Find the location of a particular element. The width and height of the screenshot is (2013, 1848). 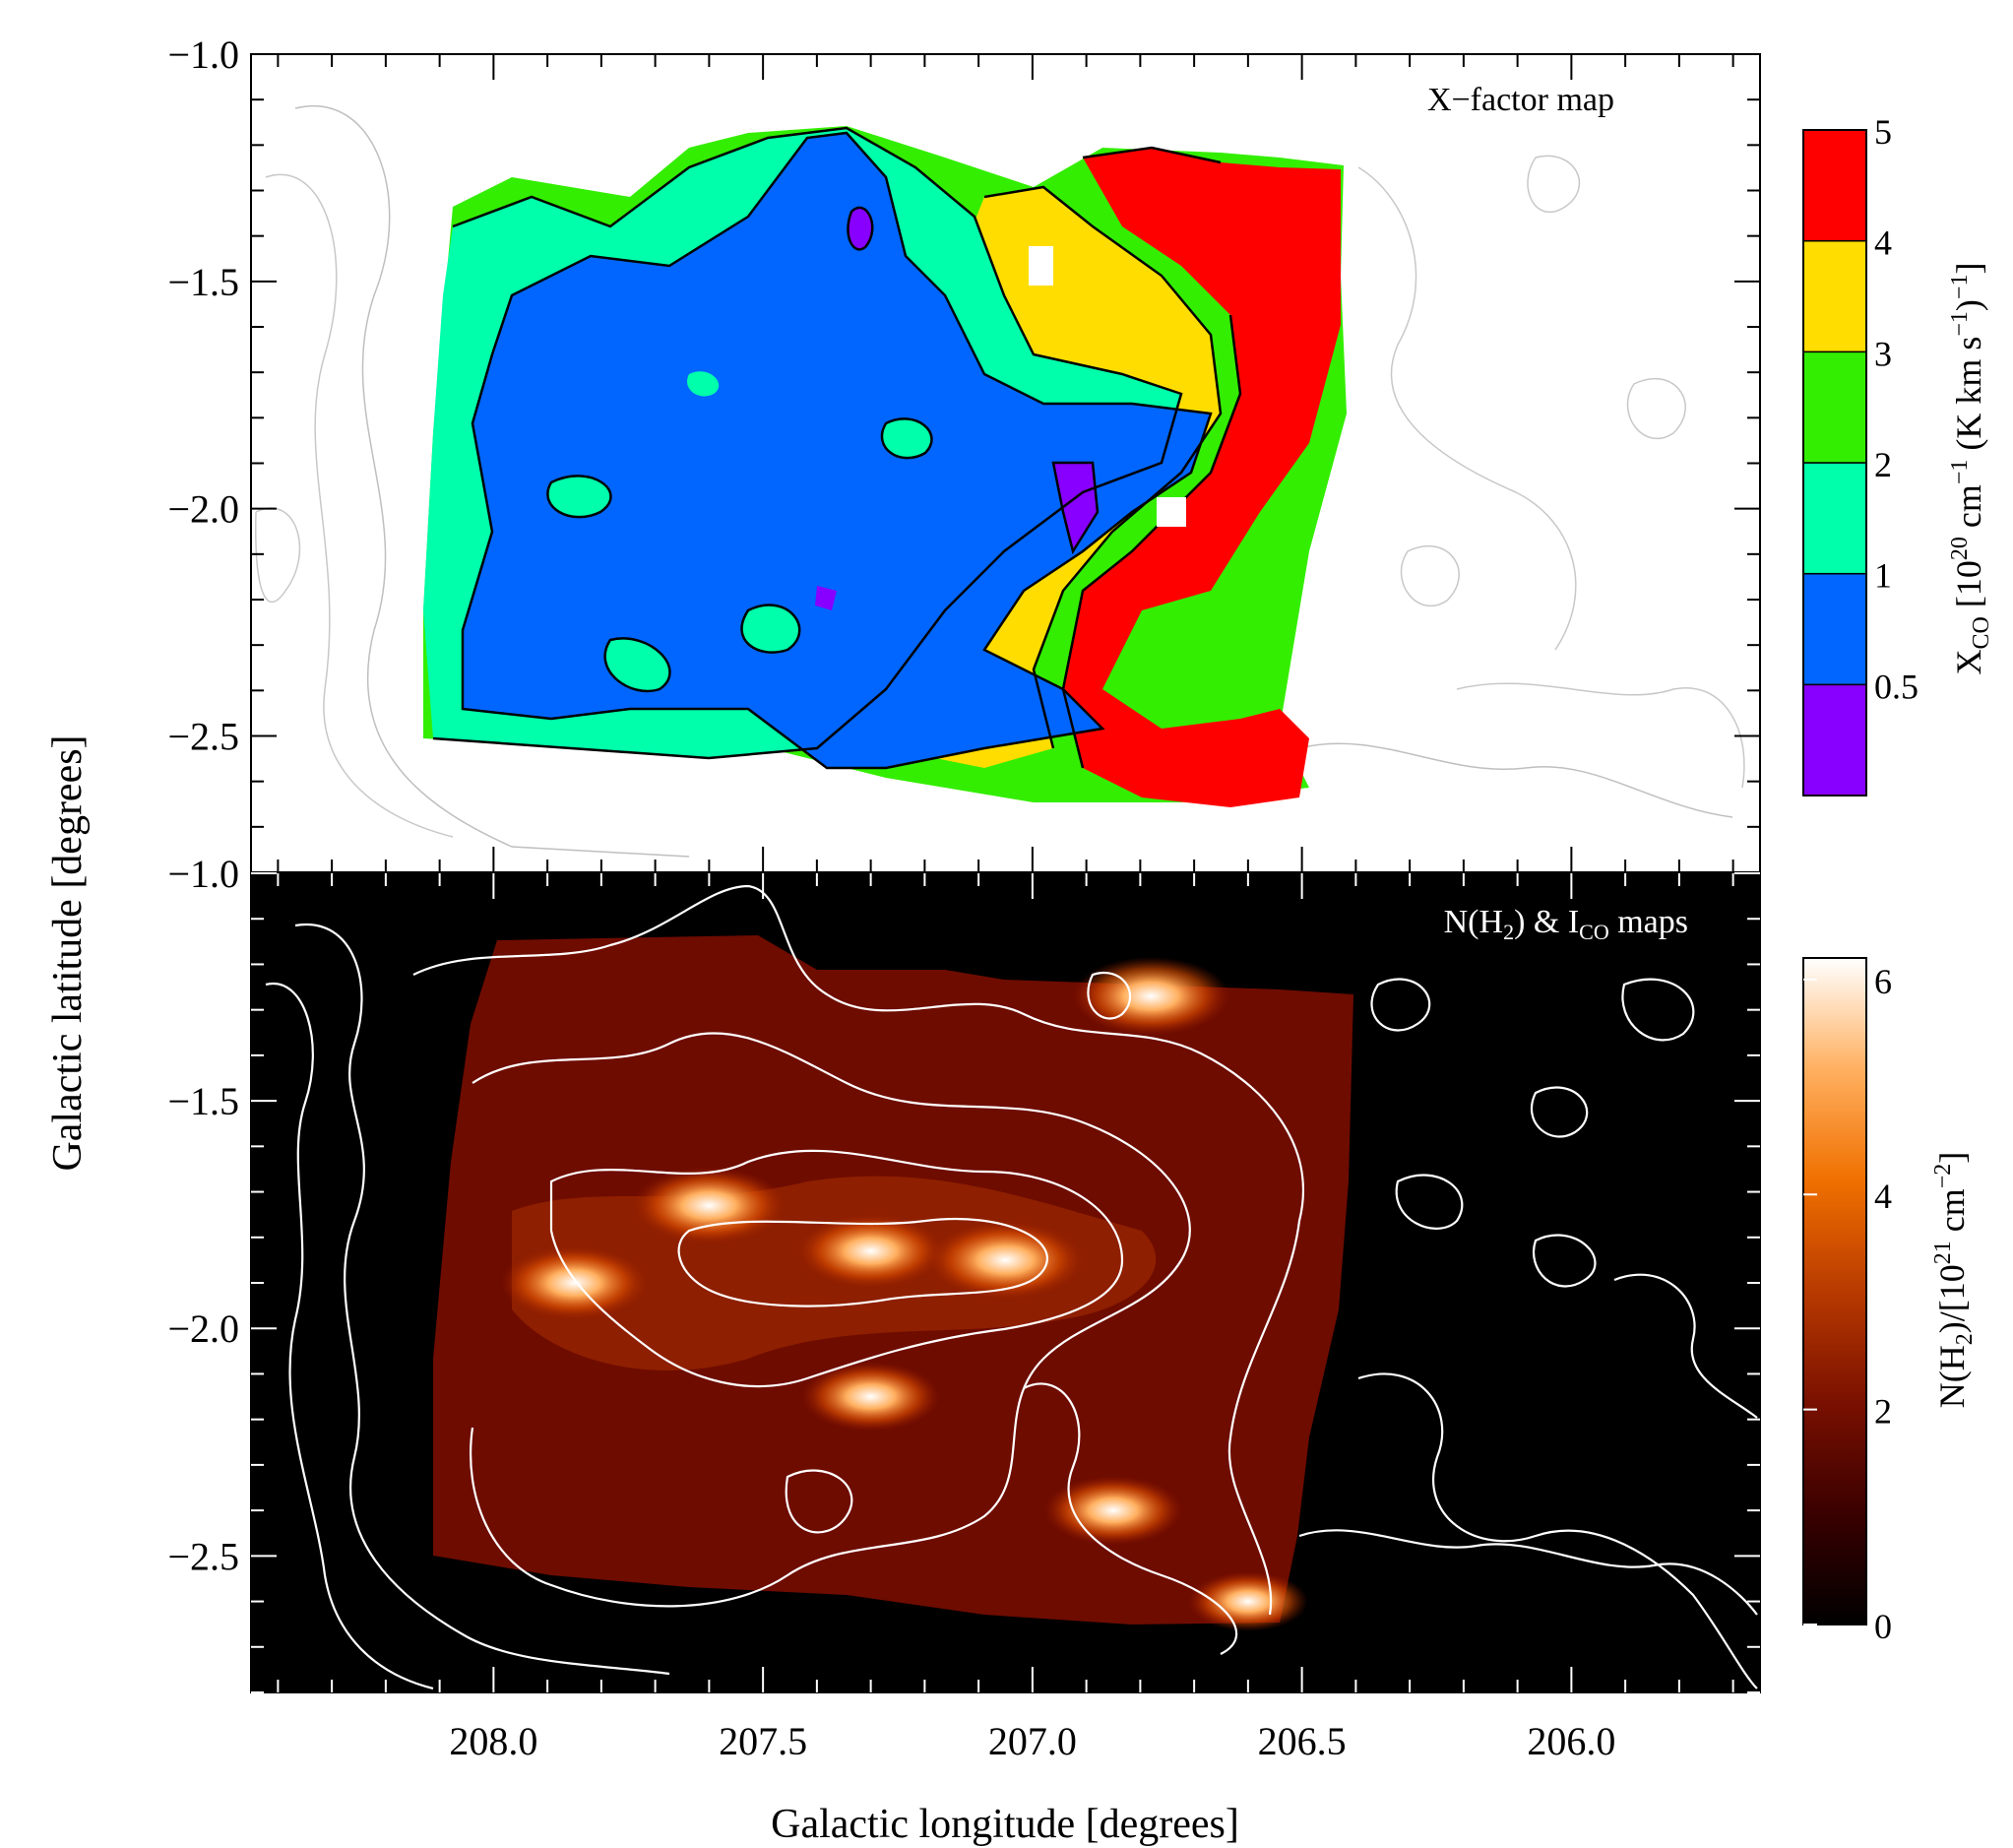

xfactor-panel-title: X−factor map is located at coordinates (1520, 100).